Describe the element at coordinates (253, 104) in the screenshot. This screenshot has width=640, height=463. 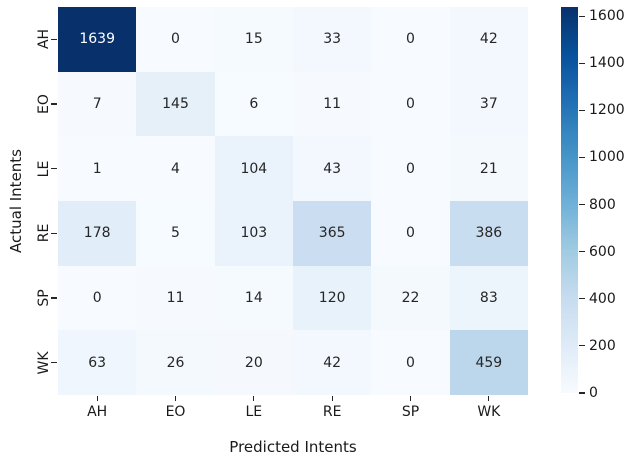
I see `matrix-cell-EO-LE: 6` at that location.